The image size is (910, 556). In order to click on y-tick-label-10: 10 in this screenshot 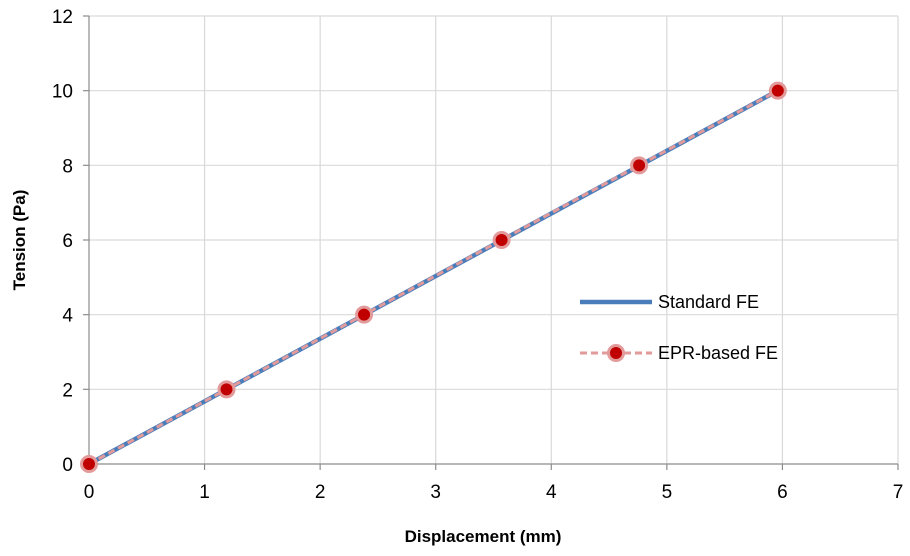, I will do `click(62, 92)`.